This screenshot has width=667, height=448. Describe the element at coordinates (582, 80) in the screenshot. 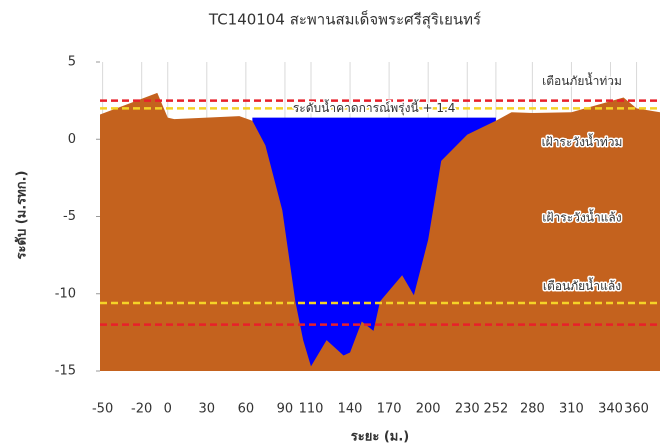

I see `threshold-label: เตือนภัยน้ำท่วม` at that location.